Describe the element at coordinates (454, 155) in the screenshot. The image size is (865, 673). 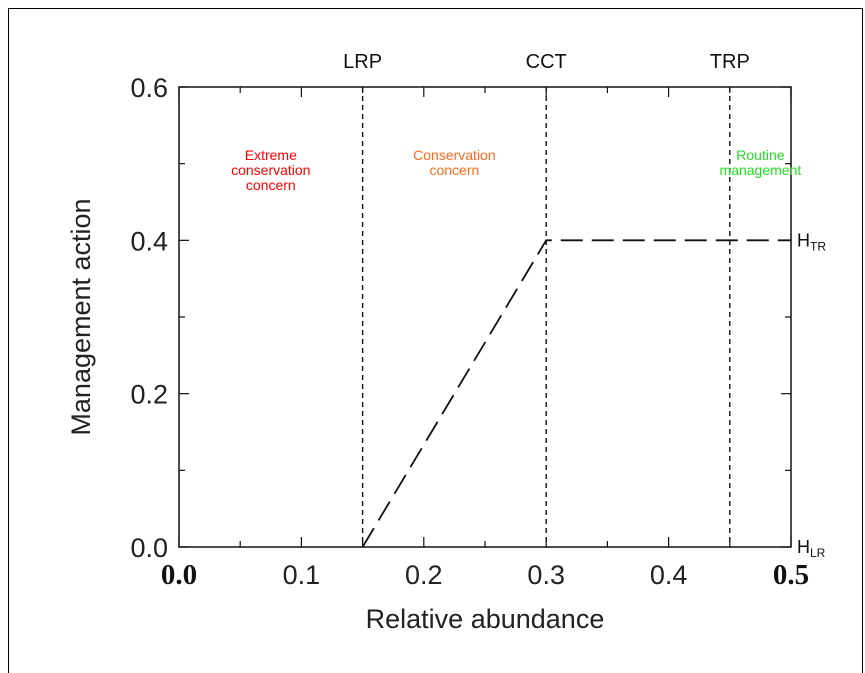
I see `zone-label: Conservation` at that location.